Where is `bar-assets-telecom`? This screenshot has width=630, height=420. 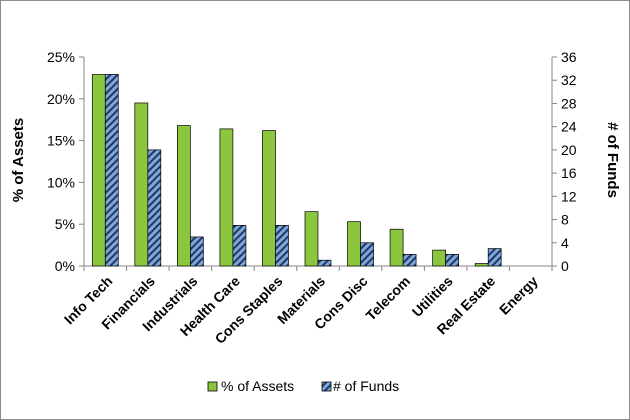
bar-assets-telecom is located at coordinates (396, 247).